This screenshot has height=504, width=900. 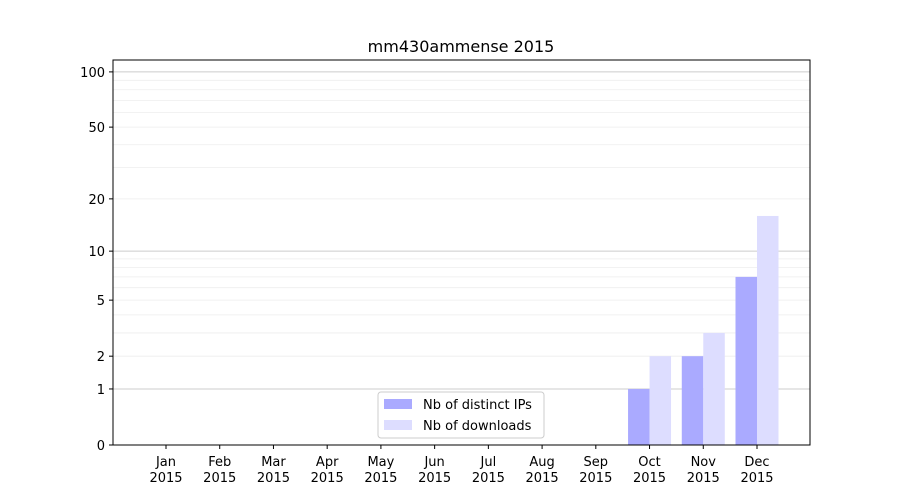 I want to click on x-tick-label: Mar 2015, so click(x=273, y=470).